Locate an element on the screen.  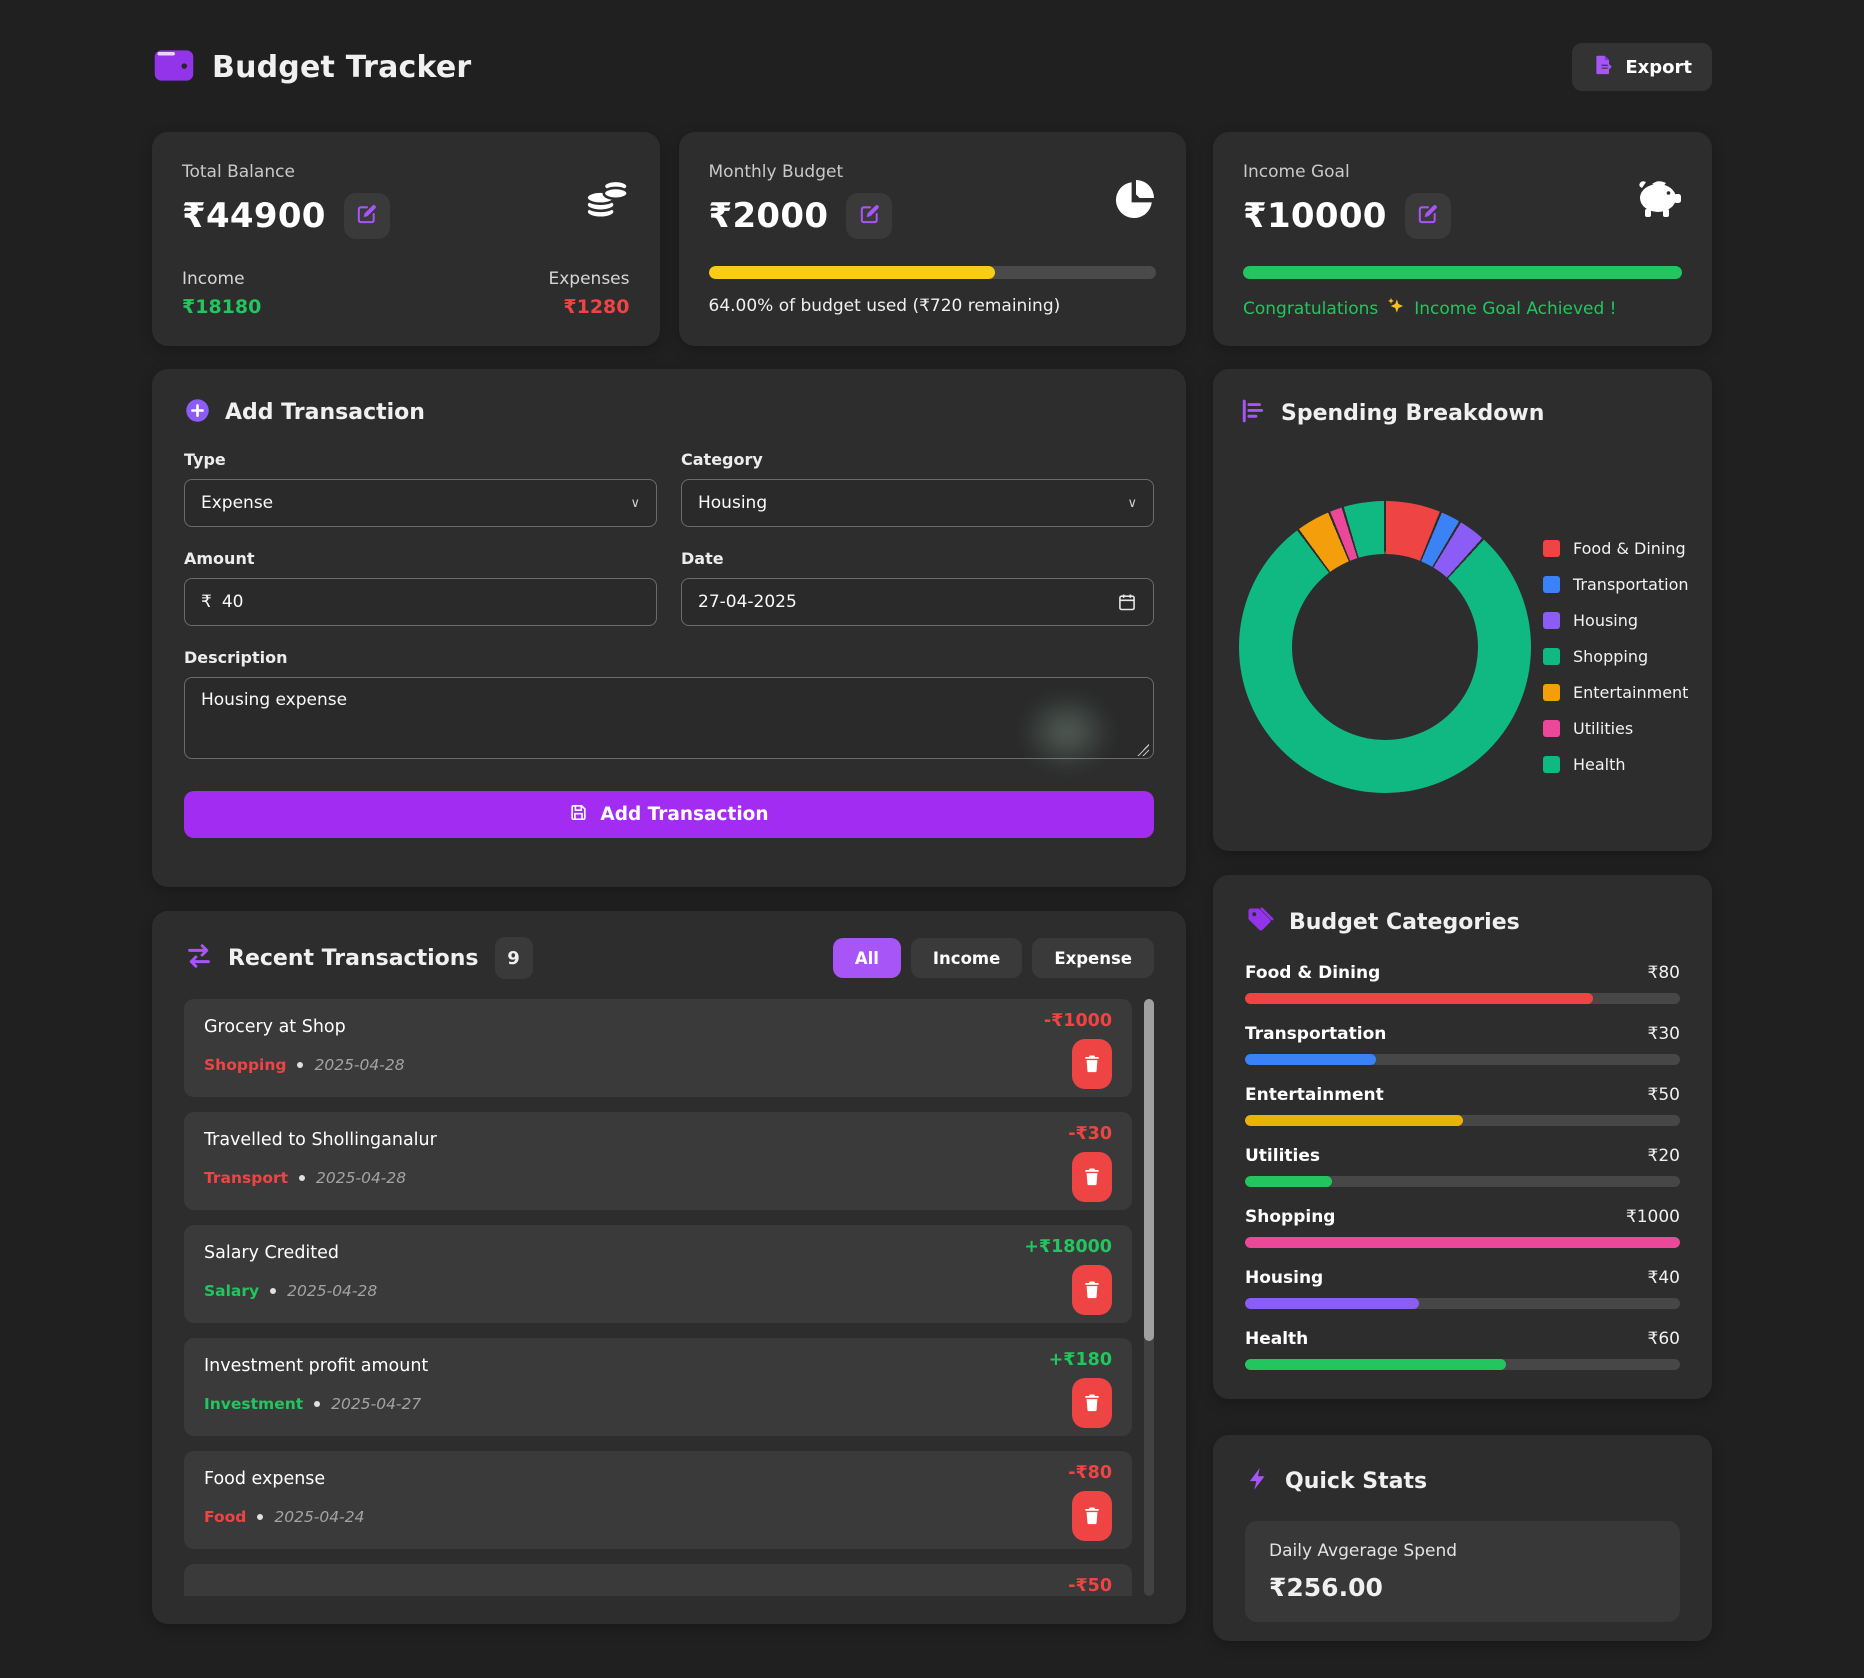
transaction-amount: +₹18000 is located at coordinates (1068, 1247).